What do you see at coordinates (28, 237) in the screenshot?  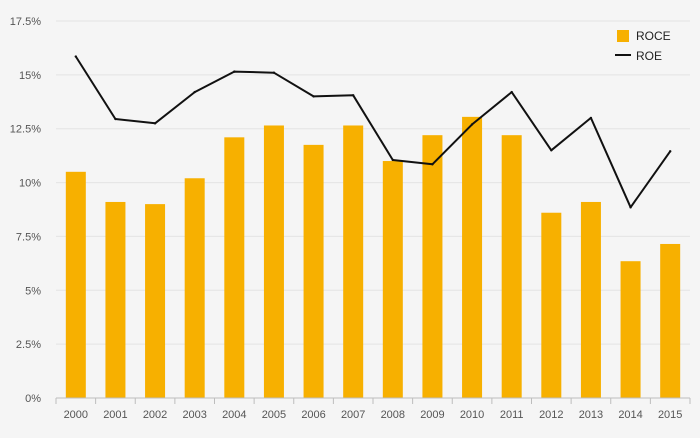 I see `y-tick-label: 7.5%` at bounding box center [28, 237].